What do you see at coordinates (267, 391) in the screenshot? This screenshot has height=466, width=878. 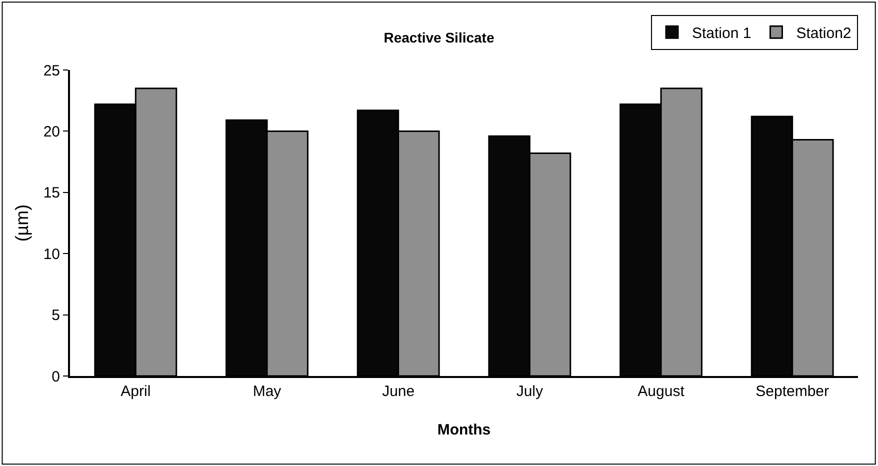 I see `x-tick-label: May` at bounding box center [267, 391].